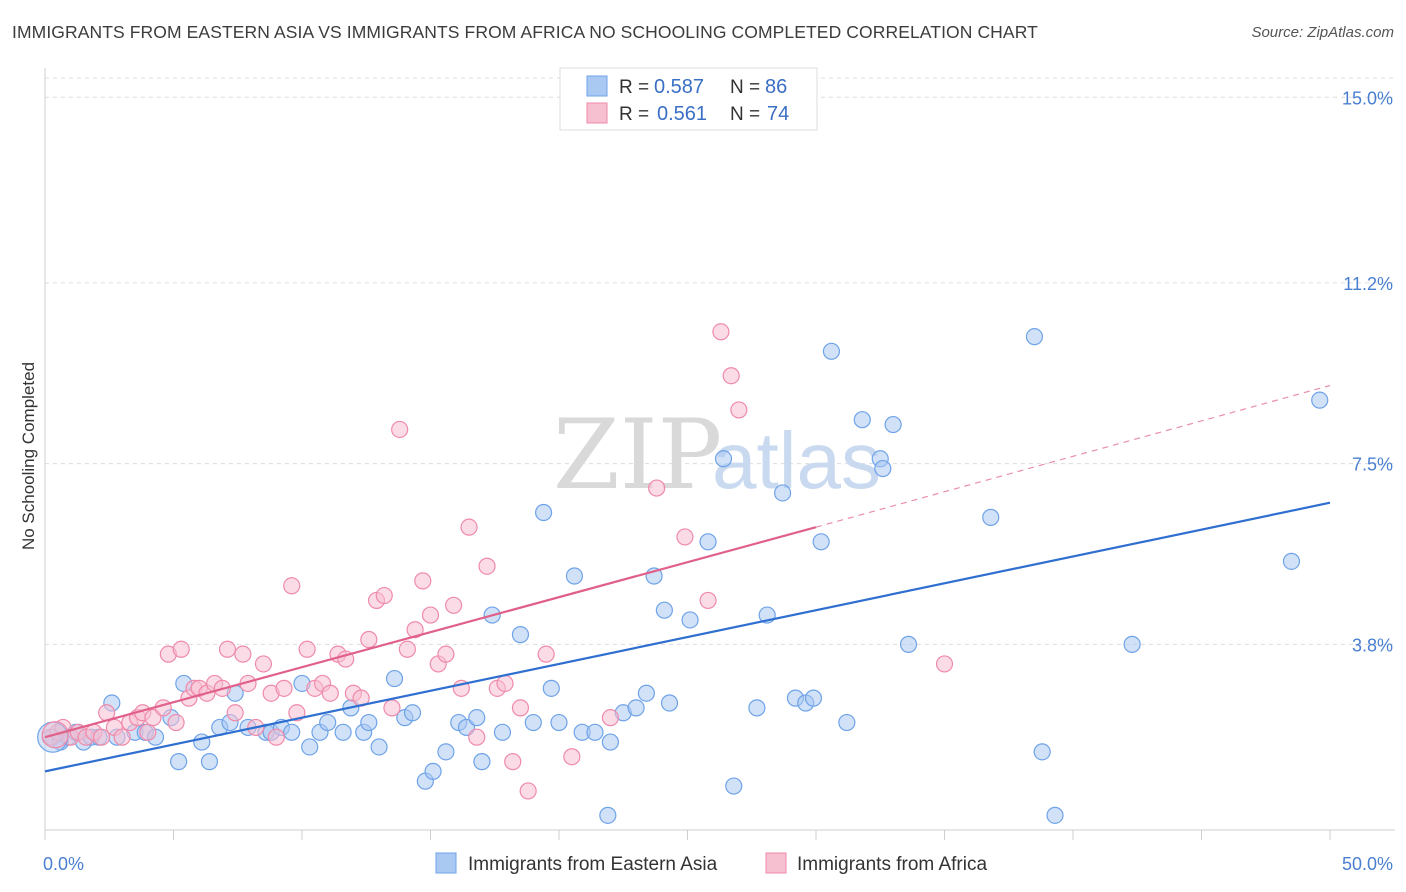 The height and width of the screenshot is (892, 1406). I want to click on legend-r-value-2: 0.561, so click(682, 114).